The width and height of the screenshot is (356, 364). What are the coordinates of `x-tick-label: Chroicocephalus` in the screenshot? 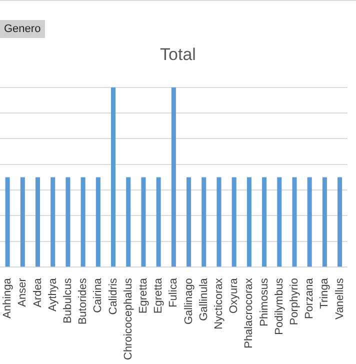 It's located at (128, 319).